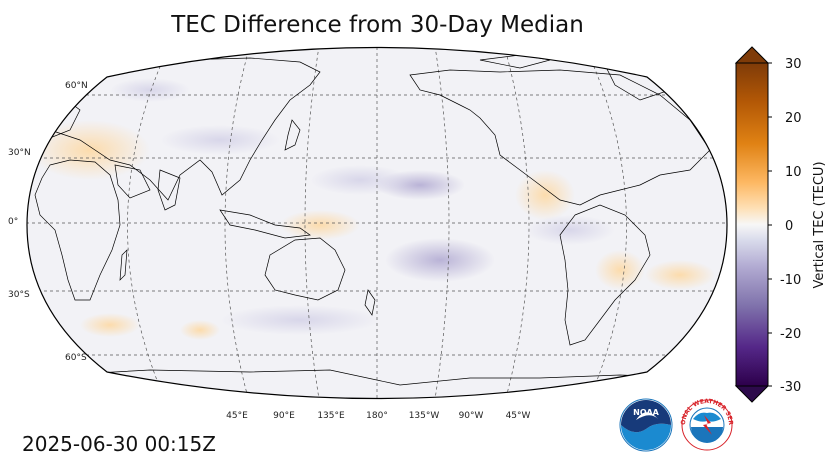  I want to click on north-america-coast, so click(560, 137).